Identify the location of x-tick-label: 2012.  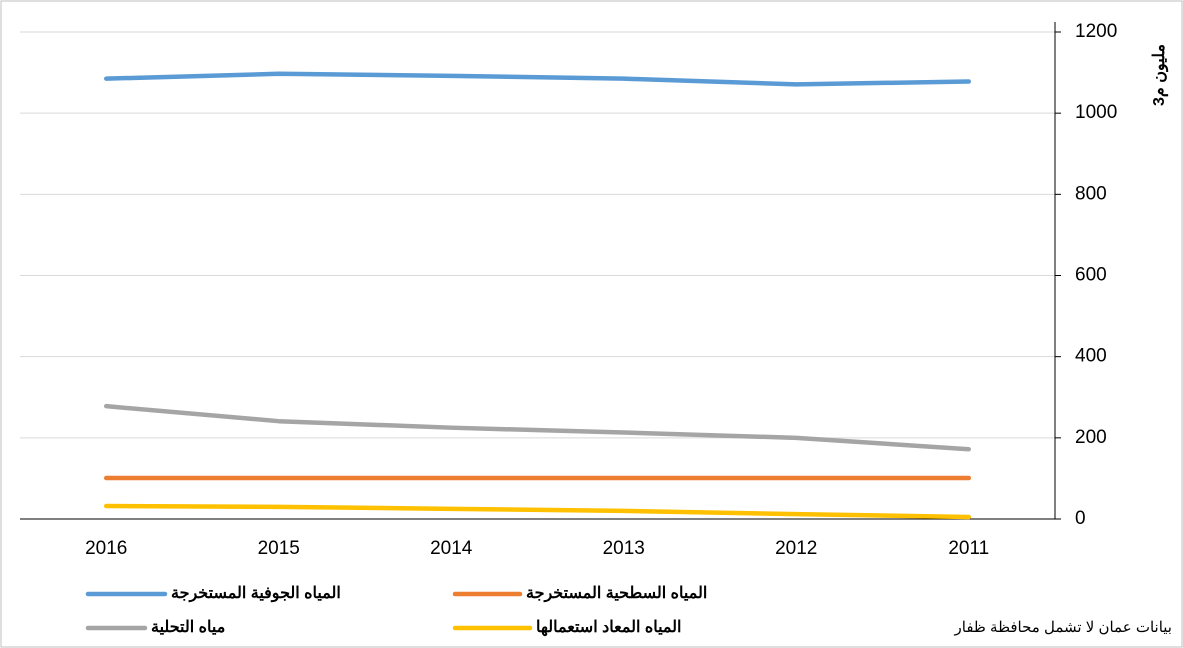
(796, 548).